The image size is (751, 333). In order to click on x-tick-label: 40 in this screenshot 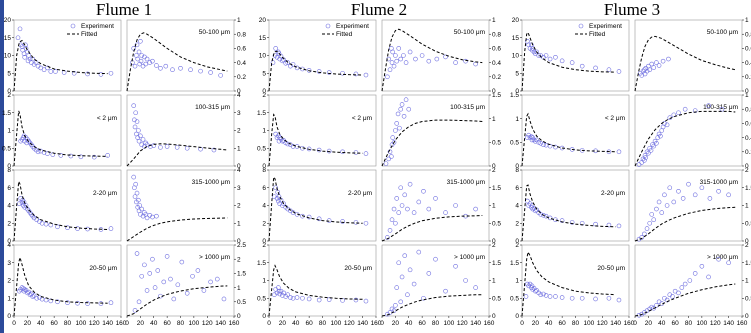, I will do `click(296, 323)`.